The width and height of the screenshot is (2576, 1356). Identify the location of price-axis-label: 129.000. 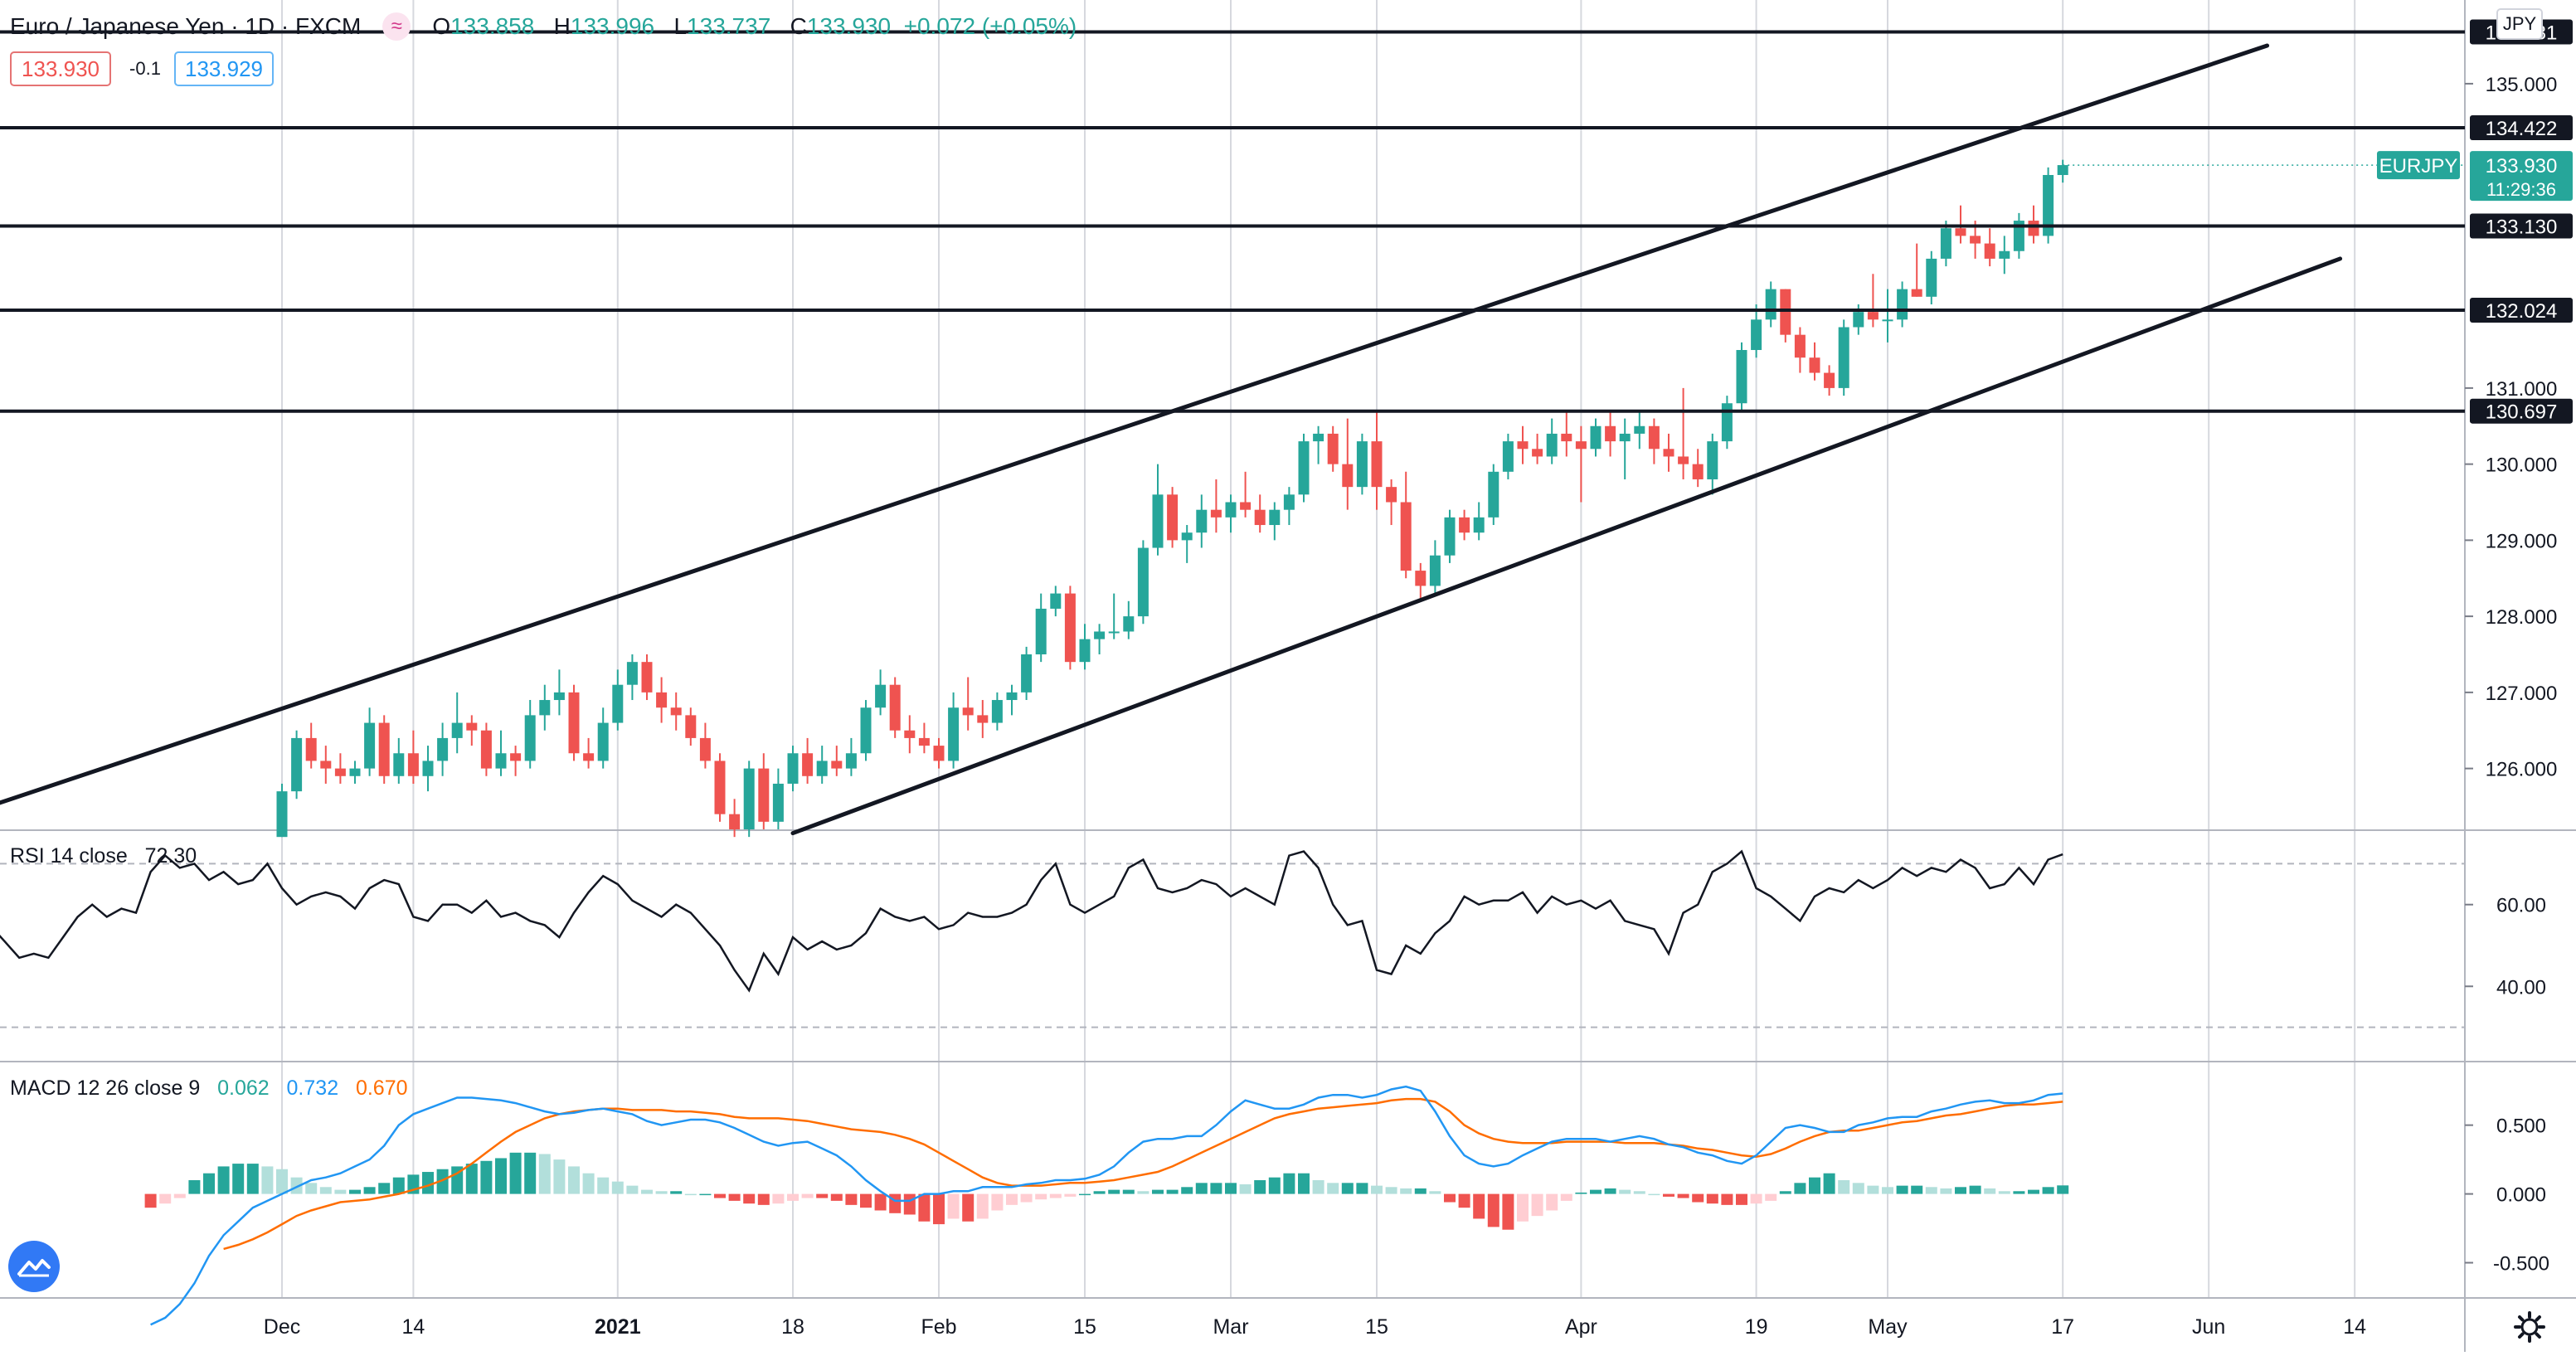
(2522, 541).